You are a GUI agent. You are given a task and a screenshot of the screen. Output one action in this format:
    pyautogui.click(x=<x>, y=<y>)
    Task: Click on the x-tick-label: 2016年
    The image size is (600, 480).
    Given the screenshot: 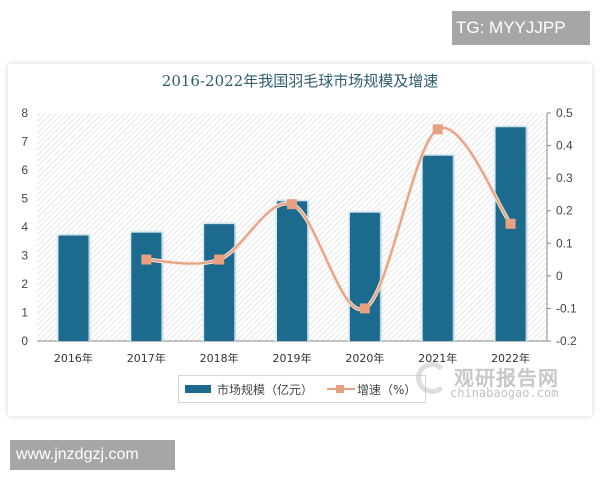 What is the action you would take?
    pyautogui.click(x=73, y=358)
    